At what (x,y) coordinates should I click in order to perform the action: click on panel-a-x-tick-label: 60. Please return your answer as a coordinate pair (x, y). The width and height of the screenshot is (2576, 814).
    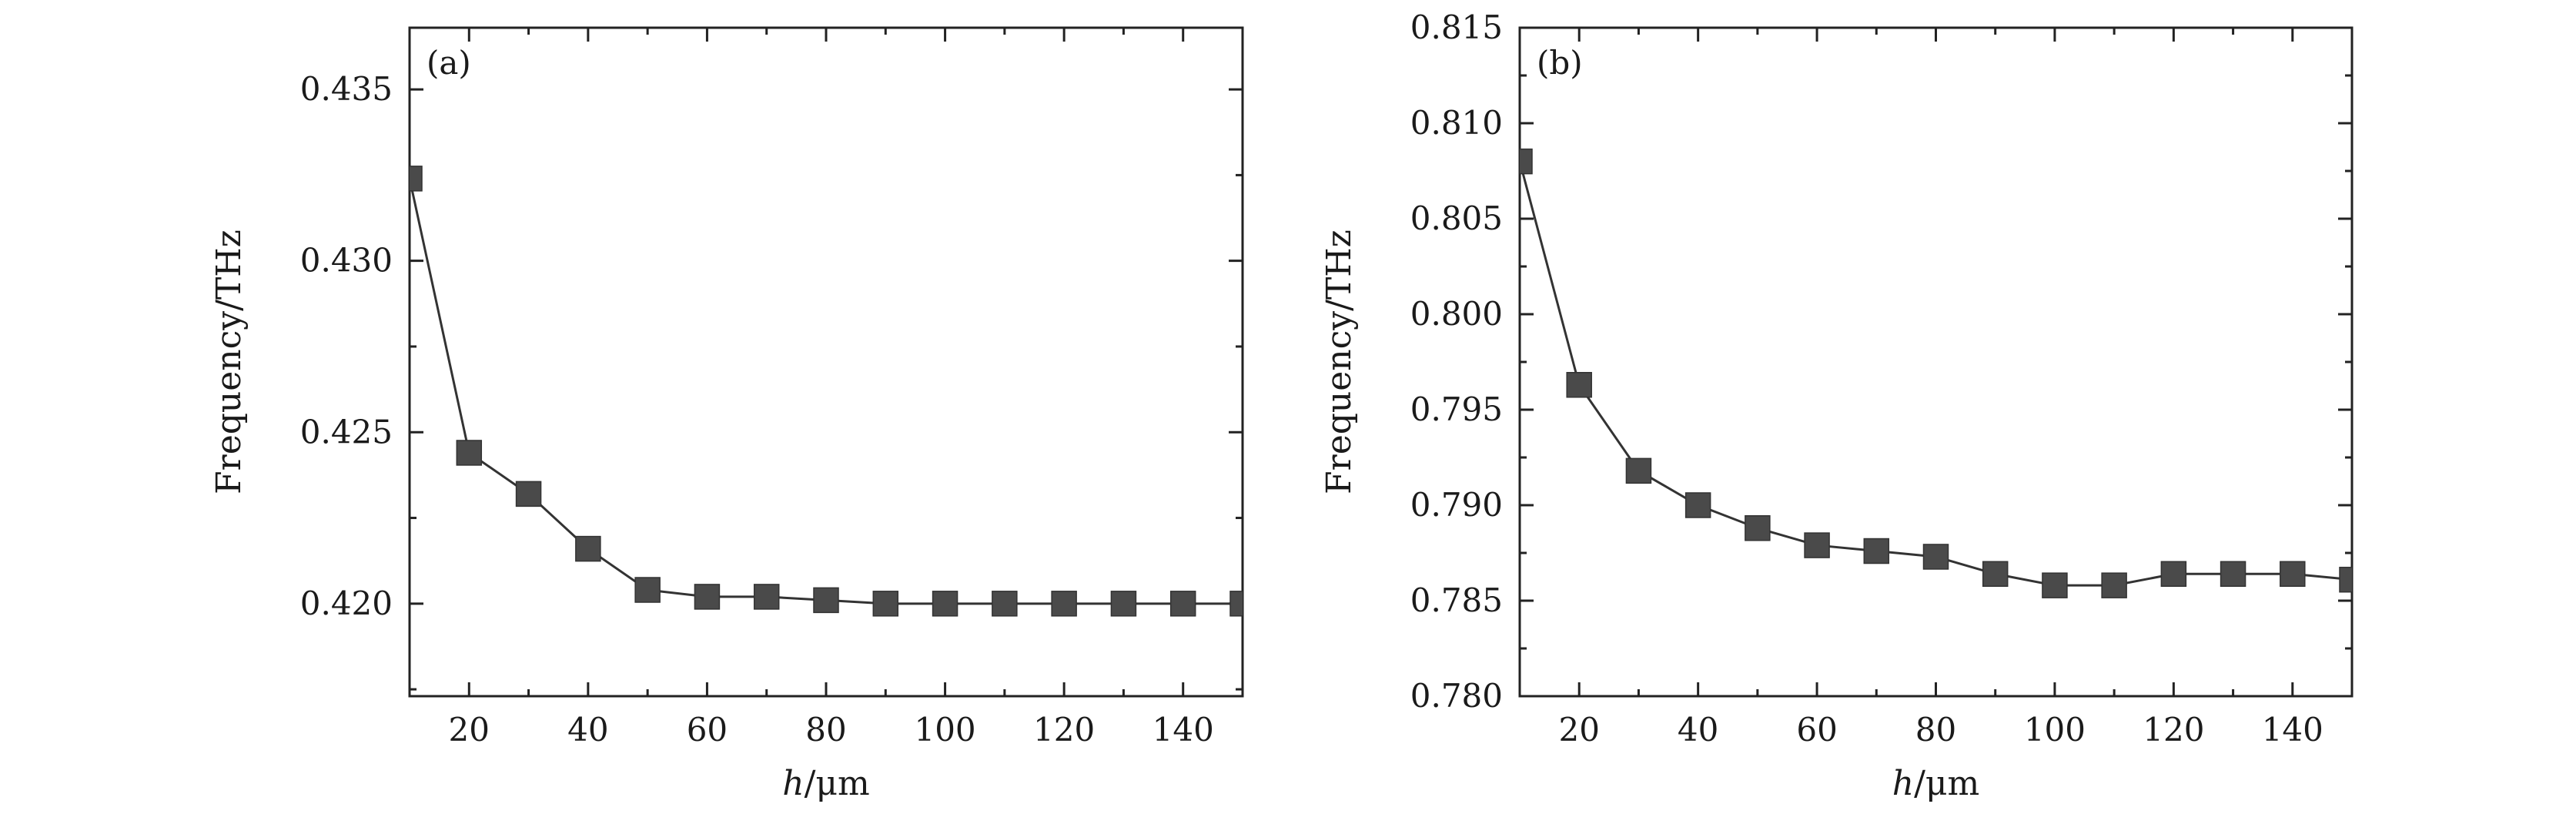
    Looking at the image, I should click on (707, 730).